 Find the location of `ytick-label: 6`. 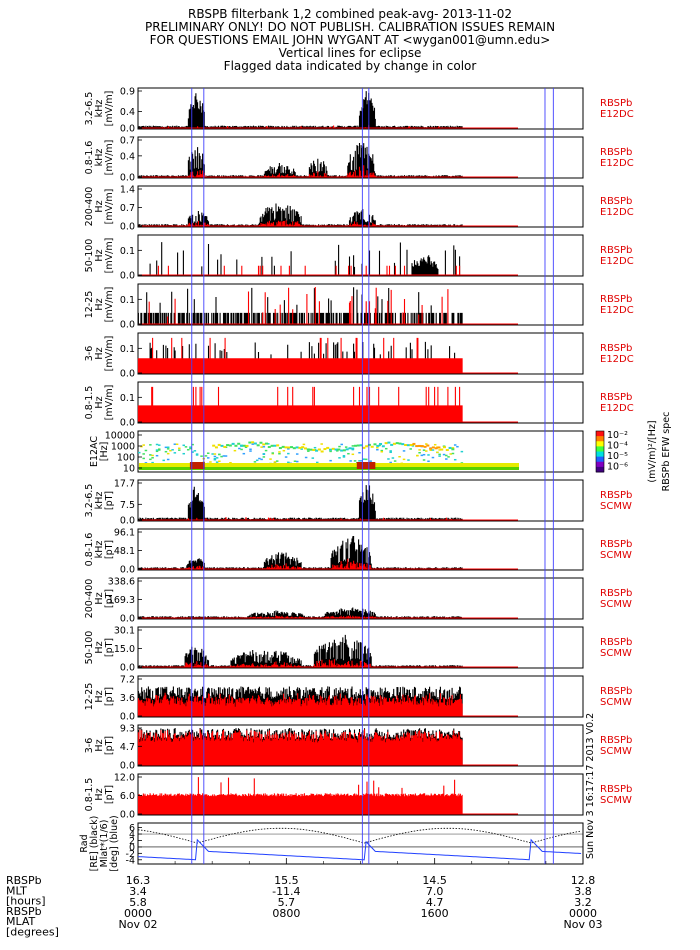

ytick-label: 6 is located at coordinates (132, 828).